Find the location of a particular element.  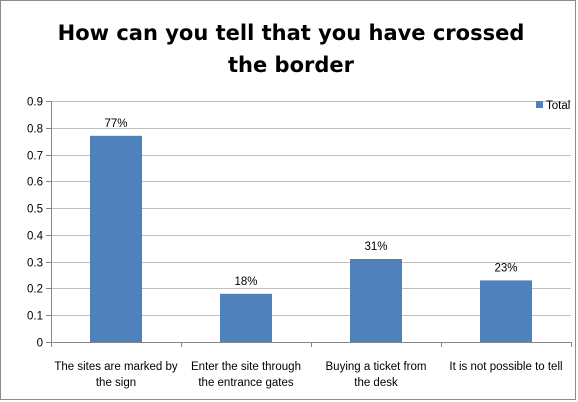

y-tick-label: 0.5 is located at coordinates (35, 210).